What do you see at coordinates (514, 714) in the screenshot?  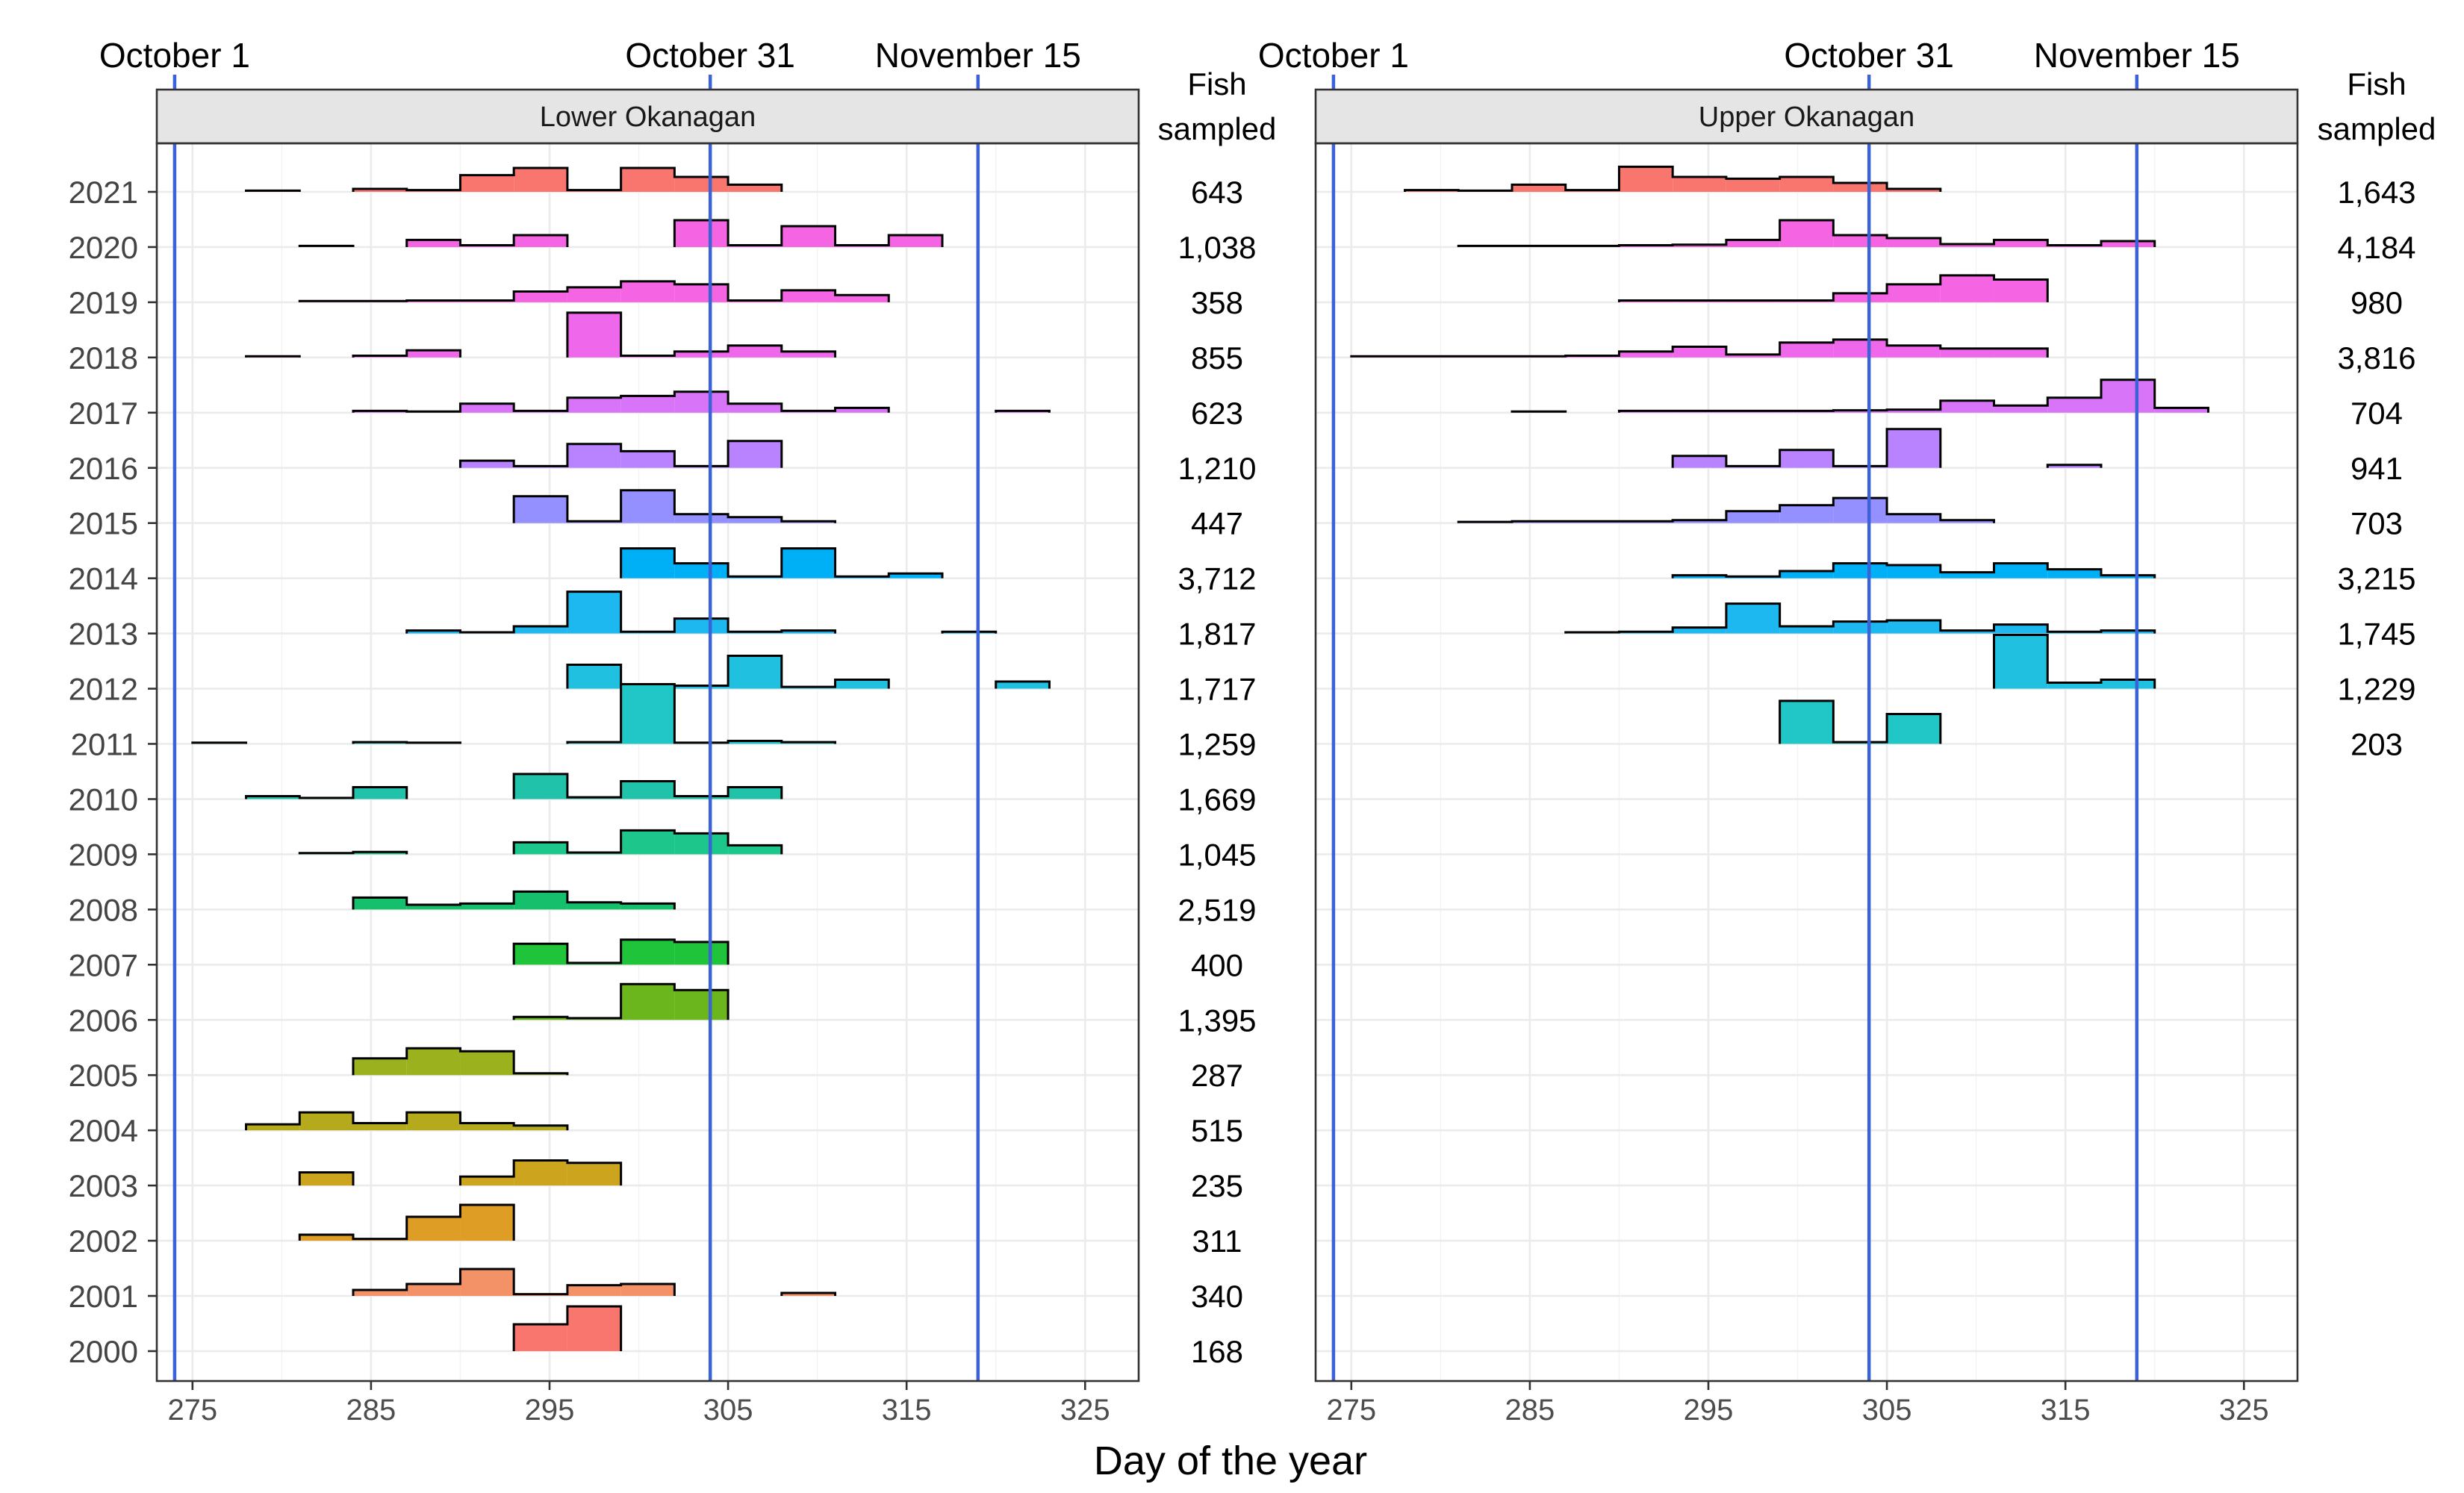 I see `histogram-2011` at bounding box center [514, 714].